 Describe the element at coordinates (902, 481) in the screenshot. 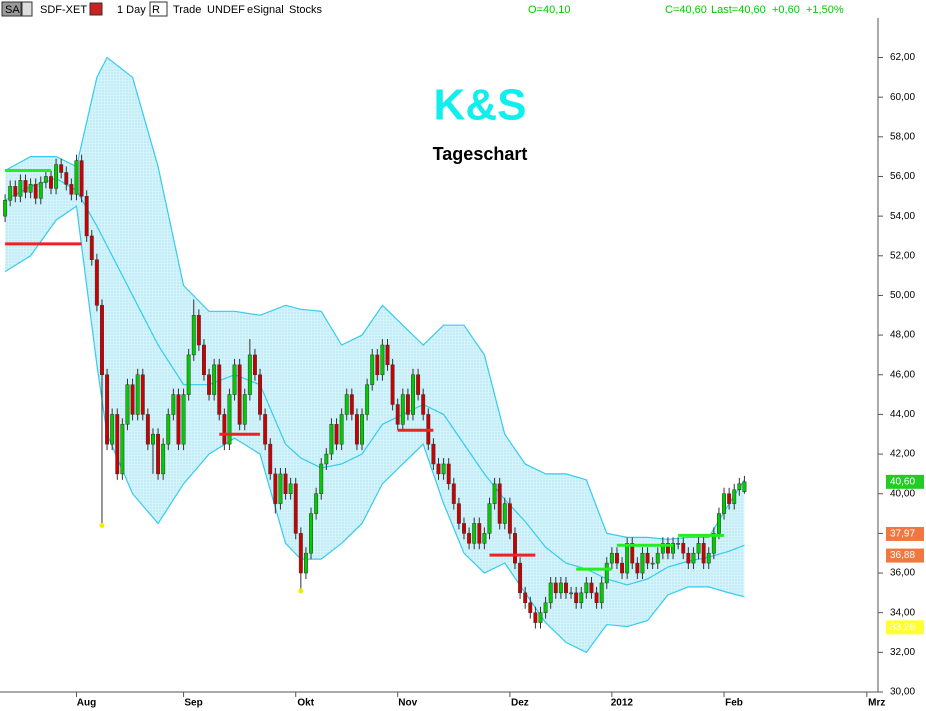

I see `price-tag-label: 40,60` at that location.